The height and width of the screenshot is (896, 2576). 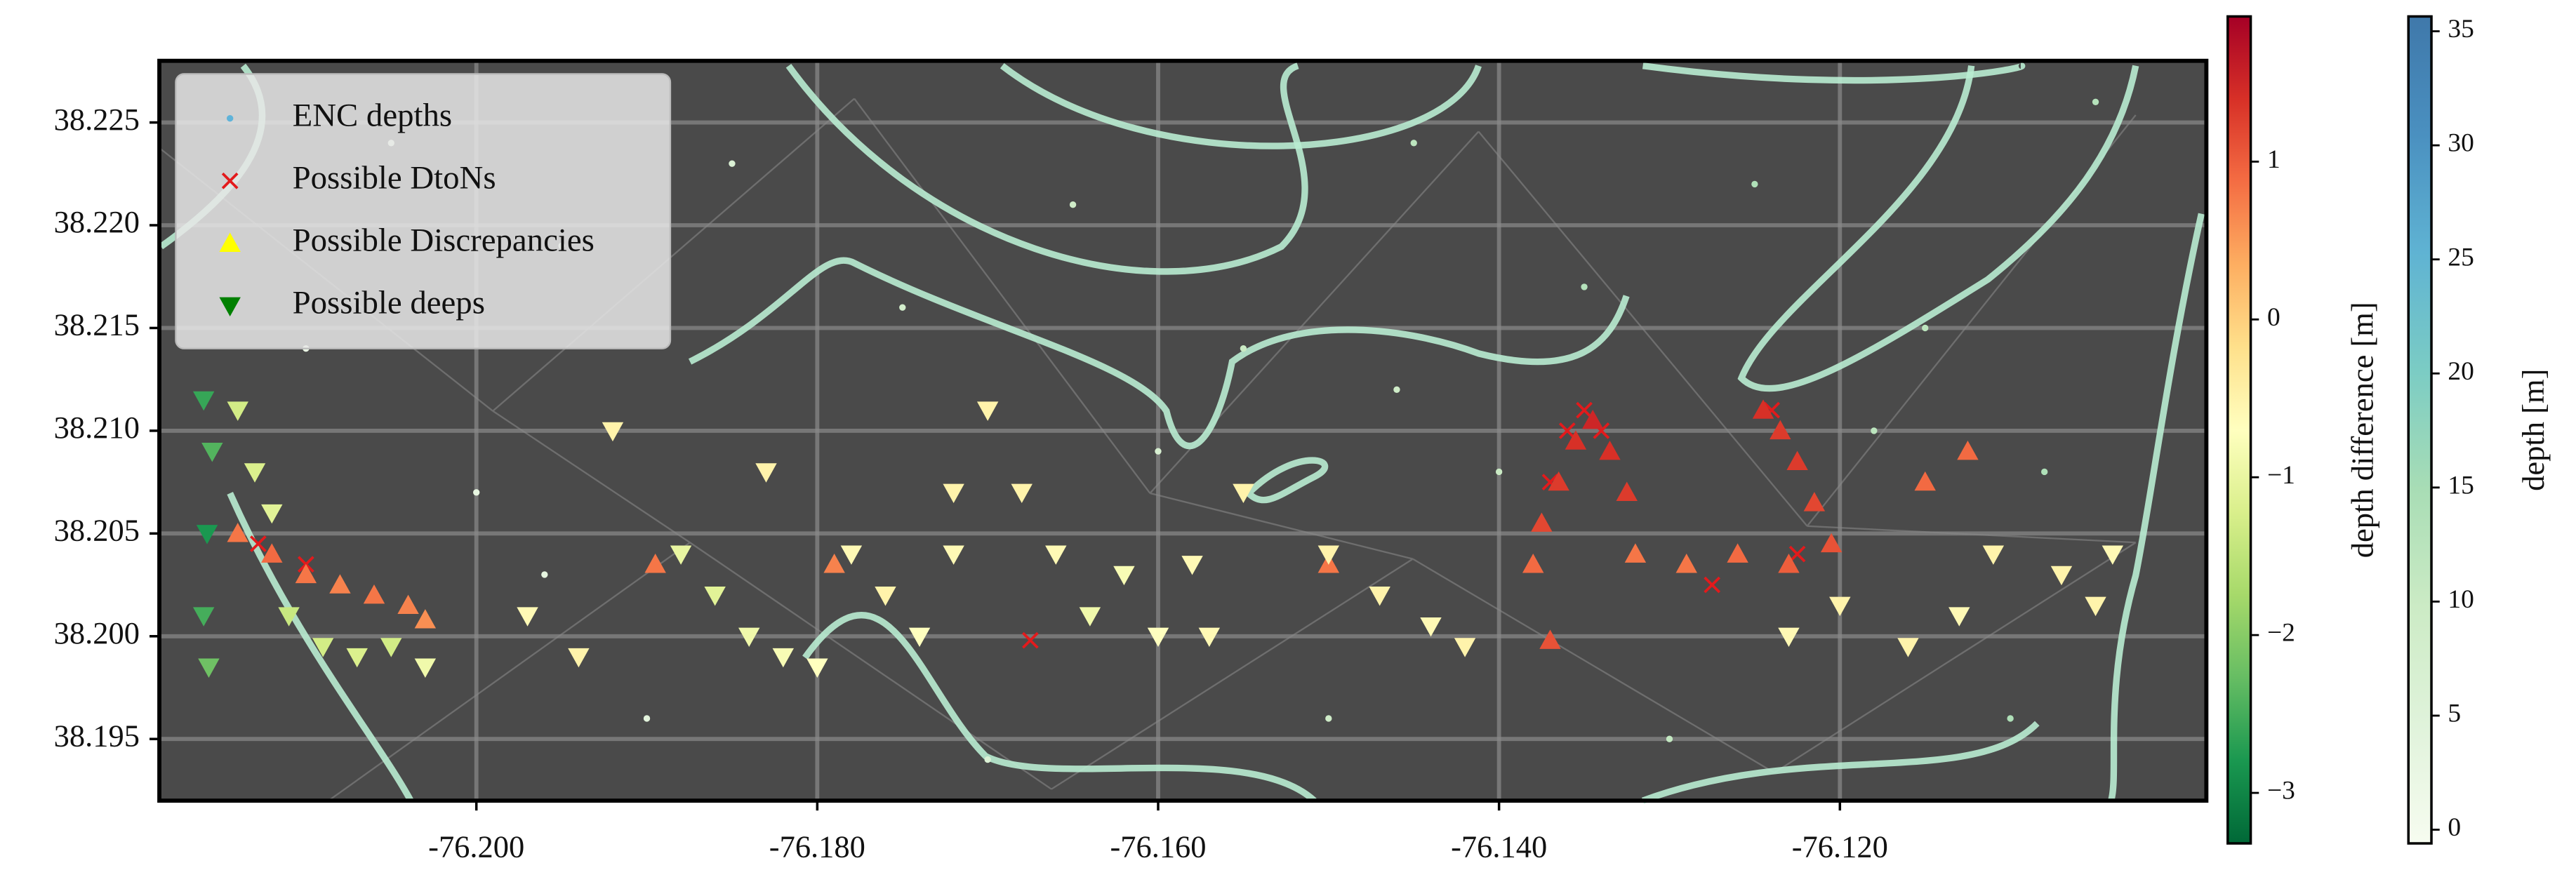 I want to click on colorbar-tick-label: 0, so click(x=2274, y=317).